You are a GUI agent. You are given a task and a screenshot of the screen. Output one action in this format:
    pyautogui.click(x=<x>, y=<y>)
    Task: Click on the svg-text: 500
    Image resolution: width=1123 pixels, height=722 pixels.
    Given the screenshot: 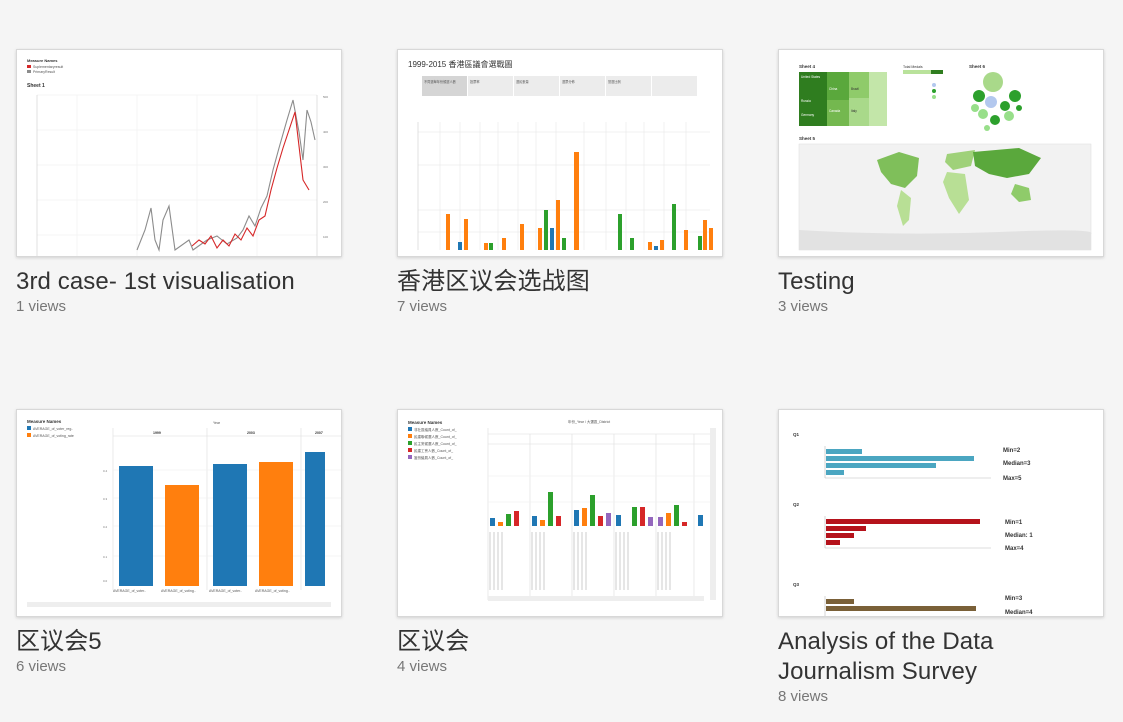 What is the action you would take?
    pyautogui.click(x=325, y=97)
    